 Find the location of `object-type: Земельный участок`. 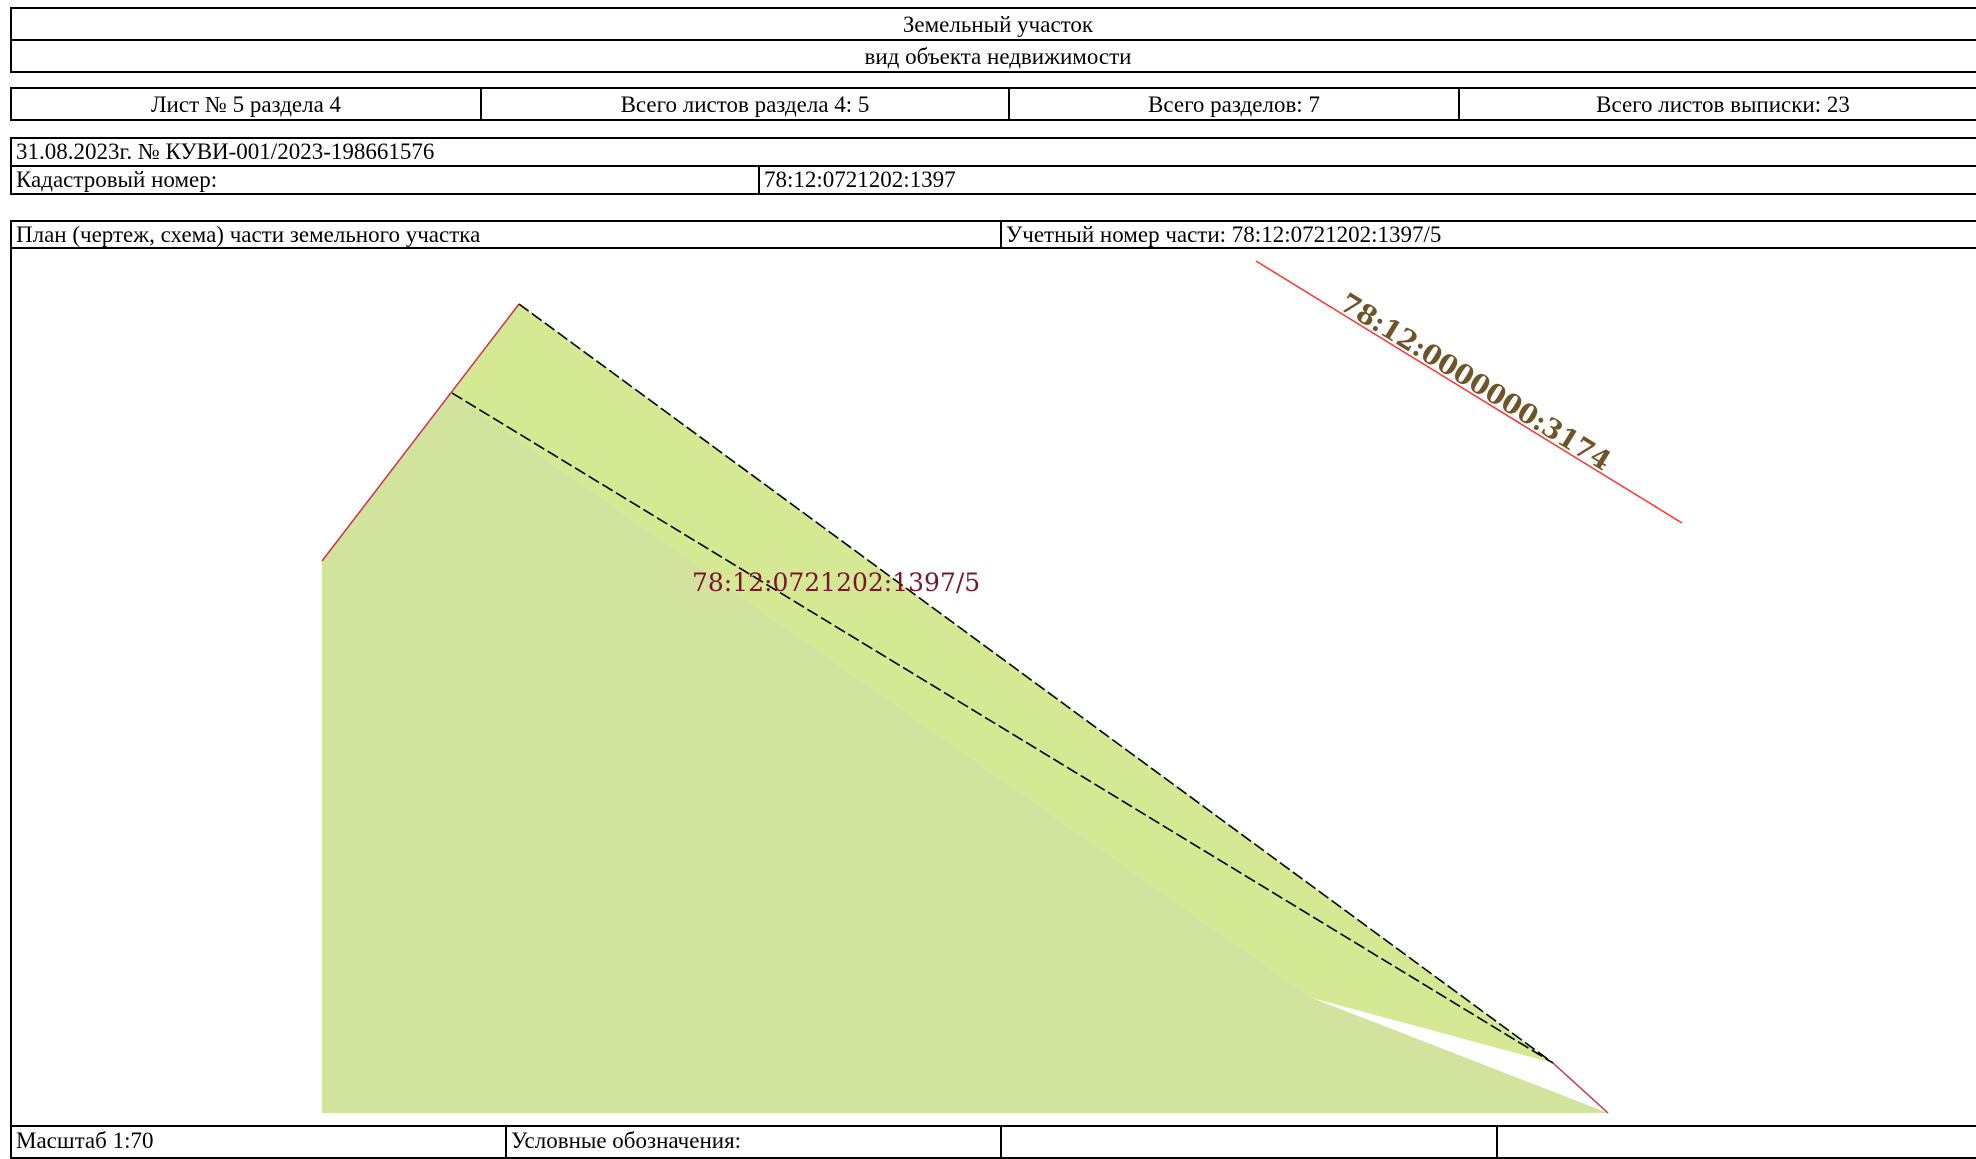

object-type: Земельный участок is located at coordinates (993, 24).